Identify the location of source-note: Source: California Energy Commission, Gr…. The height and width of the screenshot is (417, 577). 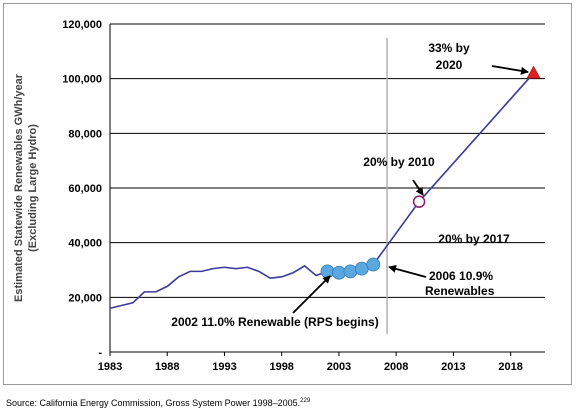
(158, 403).